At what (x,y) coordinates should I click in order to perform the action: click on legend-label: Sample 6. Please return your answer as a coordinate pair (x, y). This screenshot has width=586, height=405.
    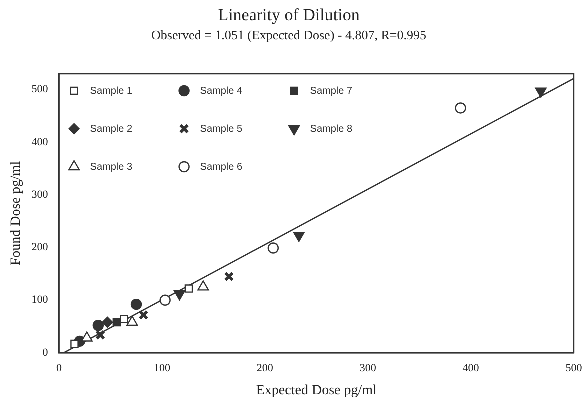
    Looking at the image, I should click on (221, 167).